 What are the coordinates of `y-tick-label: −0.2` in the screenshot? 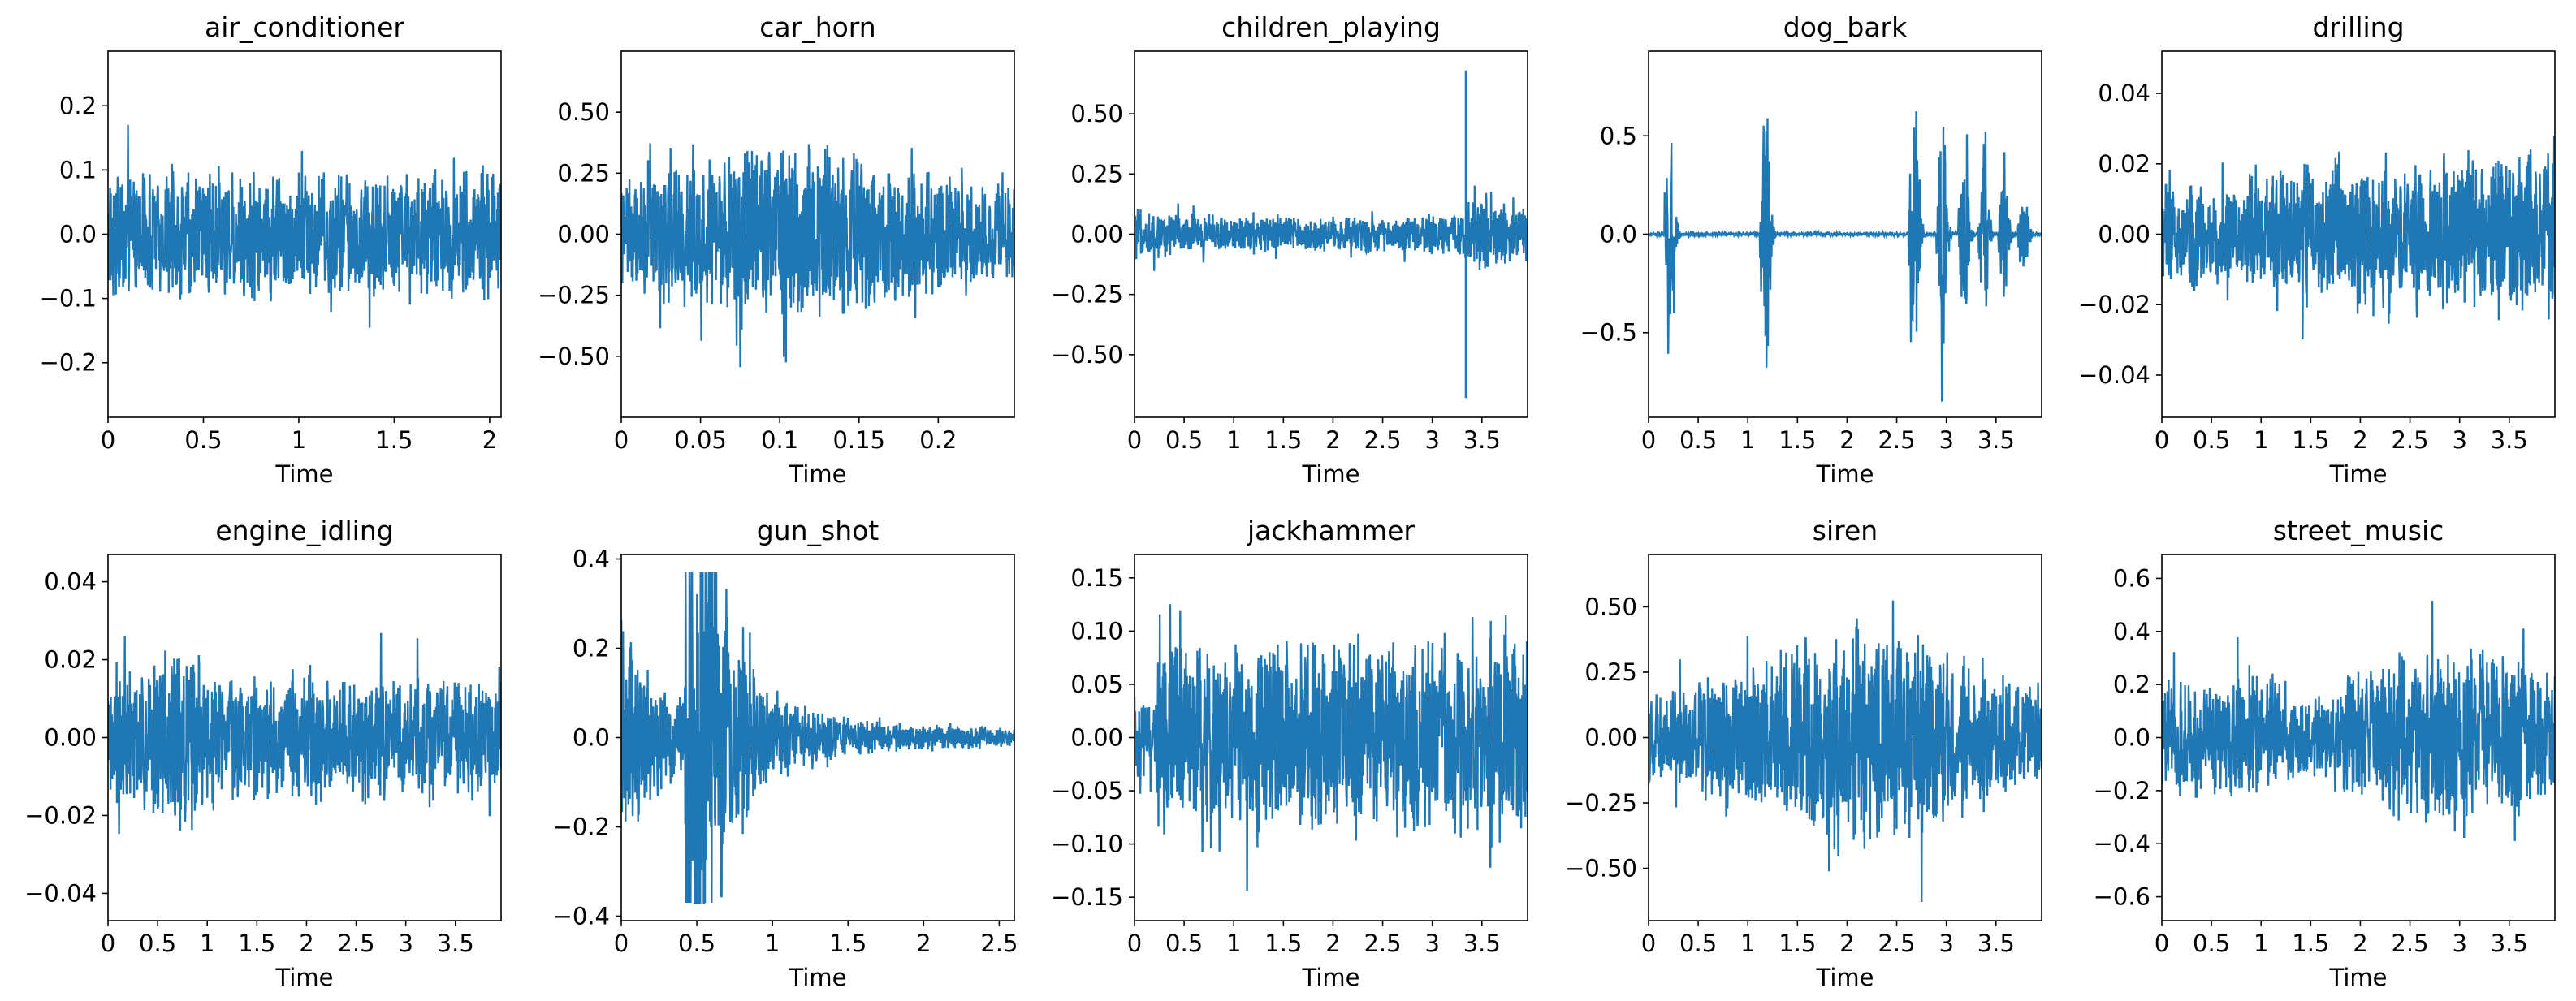 It's located at (582, 827).